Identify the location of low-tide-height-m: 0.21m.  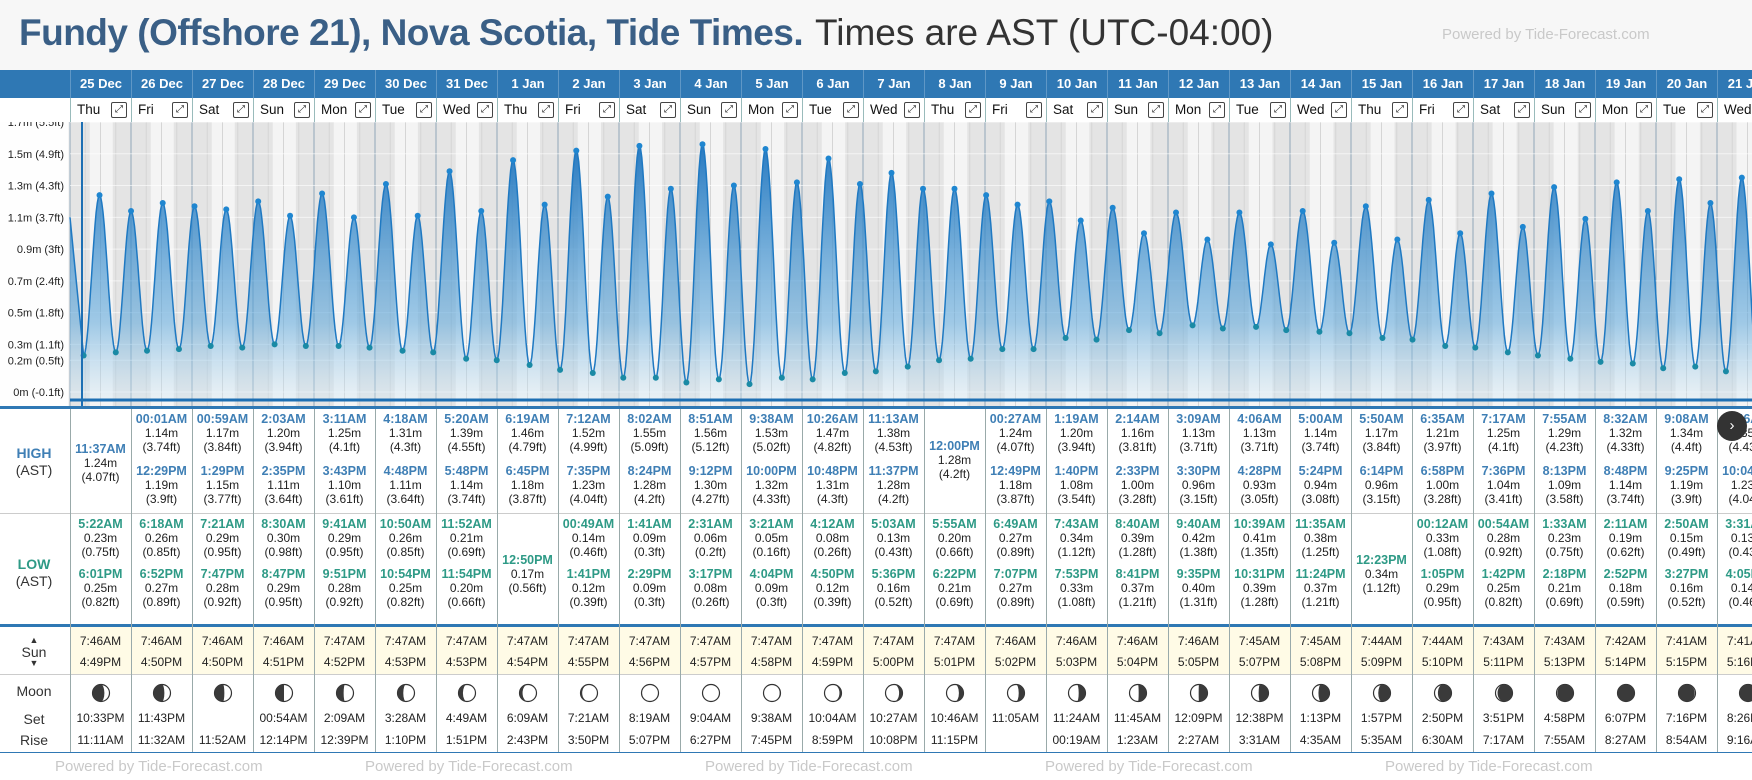
(1564, 588).